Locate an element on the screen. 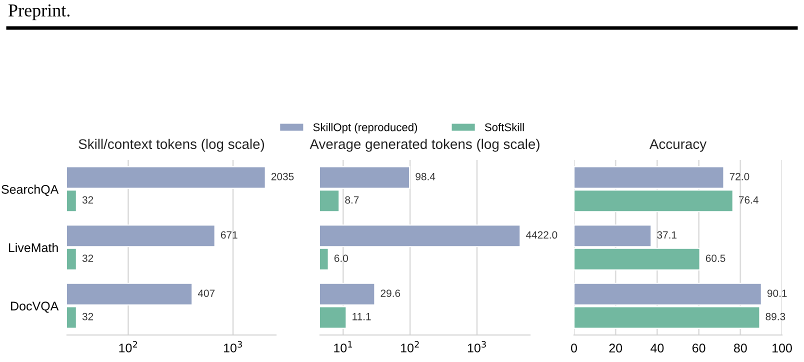  x-tick-label: 80 is located at coordinates (740, 348).